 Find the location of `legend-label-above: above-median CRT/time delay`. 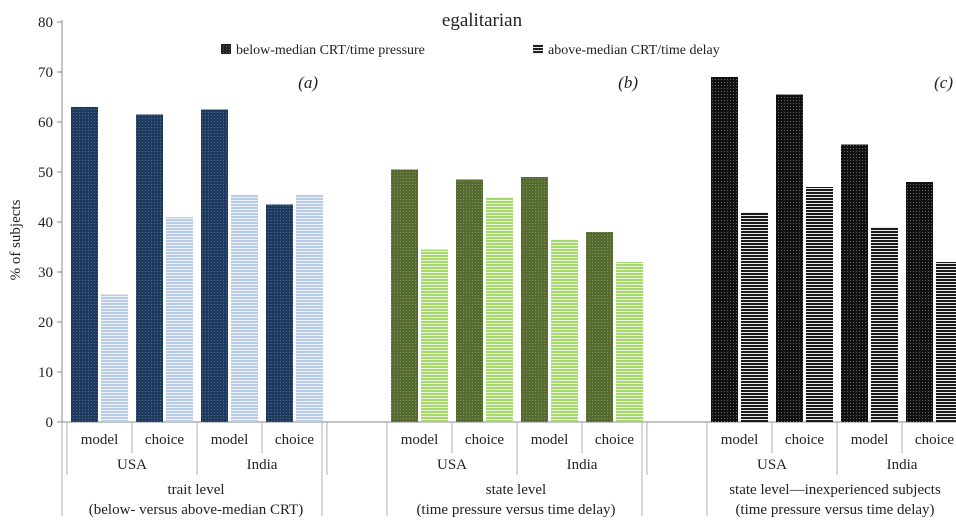

legend-label-above: above-median CRT/time delay is located at coordinates (634, 50).